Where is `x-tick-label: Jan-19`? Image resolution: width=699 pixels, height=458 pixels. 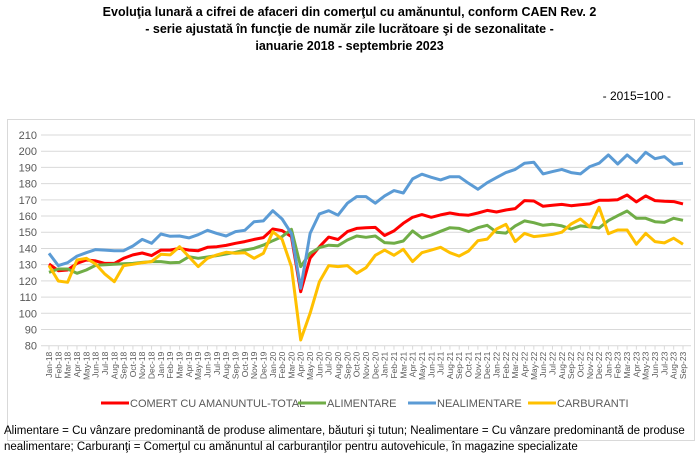 x-tick-label: Jan-19 is located at coordinates (161, 364).